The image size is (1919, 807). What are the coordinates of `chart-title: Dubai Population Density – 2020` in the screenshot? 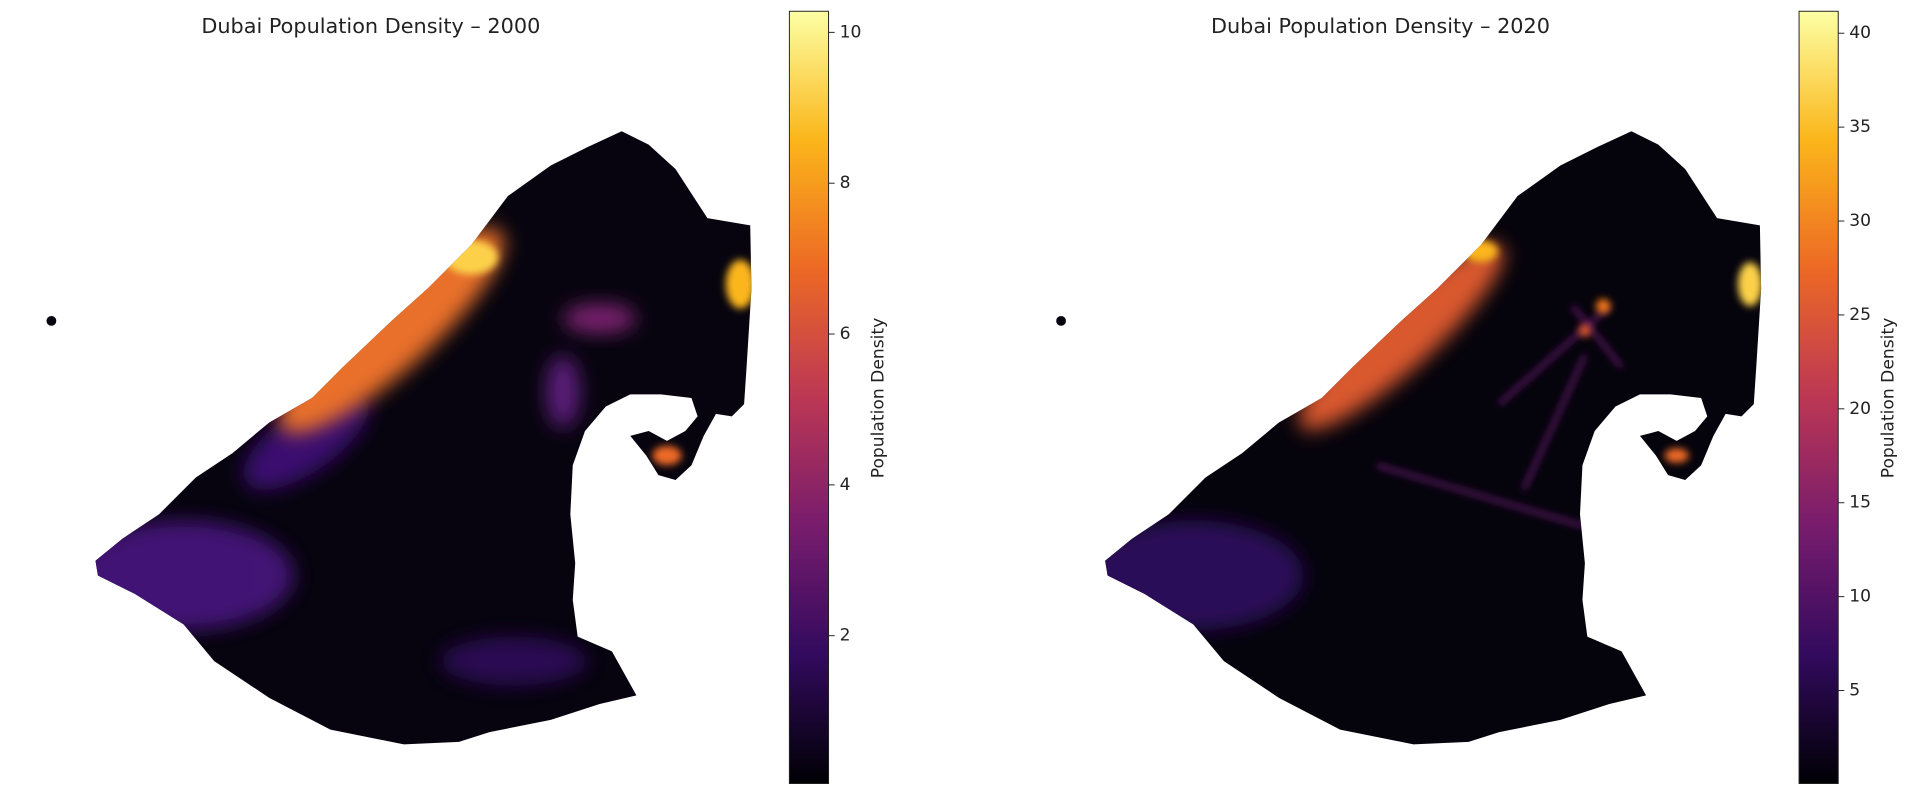 It's located at (1380, 26).